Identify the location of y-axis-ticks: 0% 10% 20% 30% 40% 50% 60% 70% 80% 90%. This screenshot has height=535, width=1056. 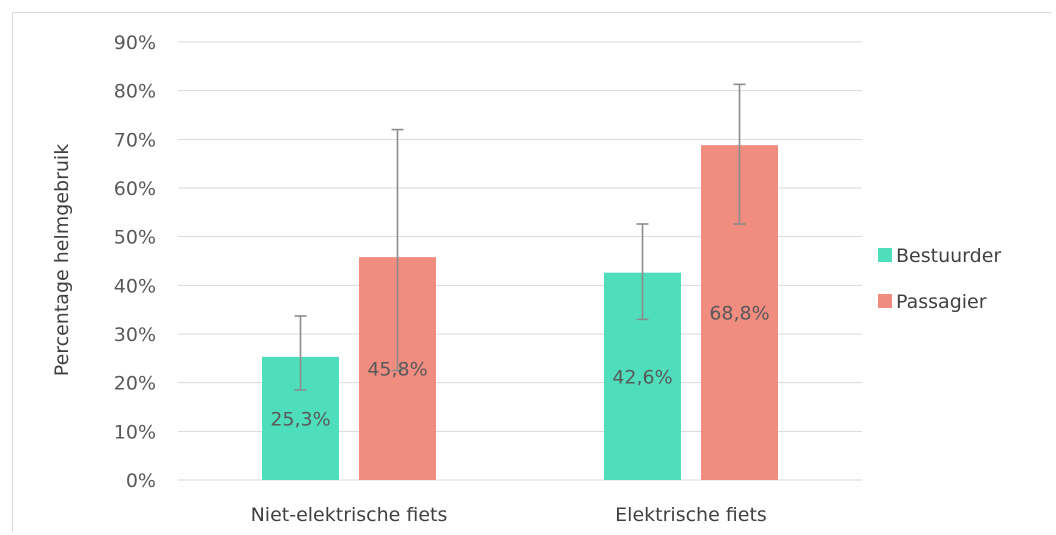
(135, 262).